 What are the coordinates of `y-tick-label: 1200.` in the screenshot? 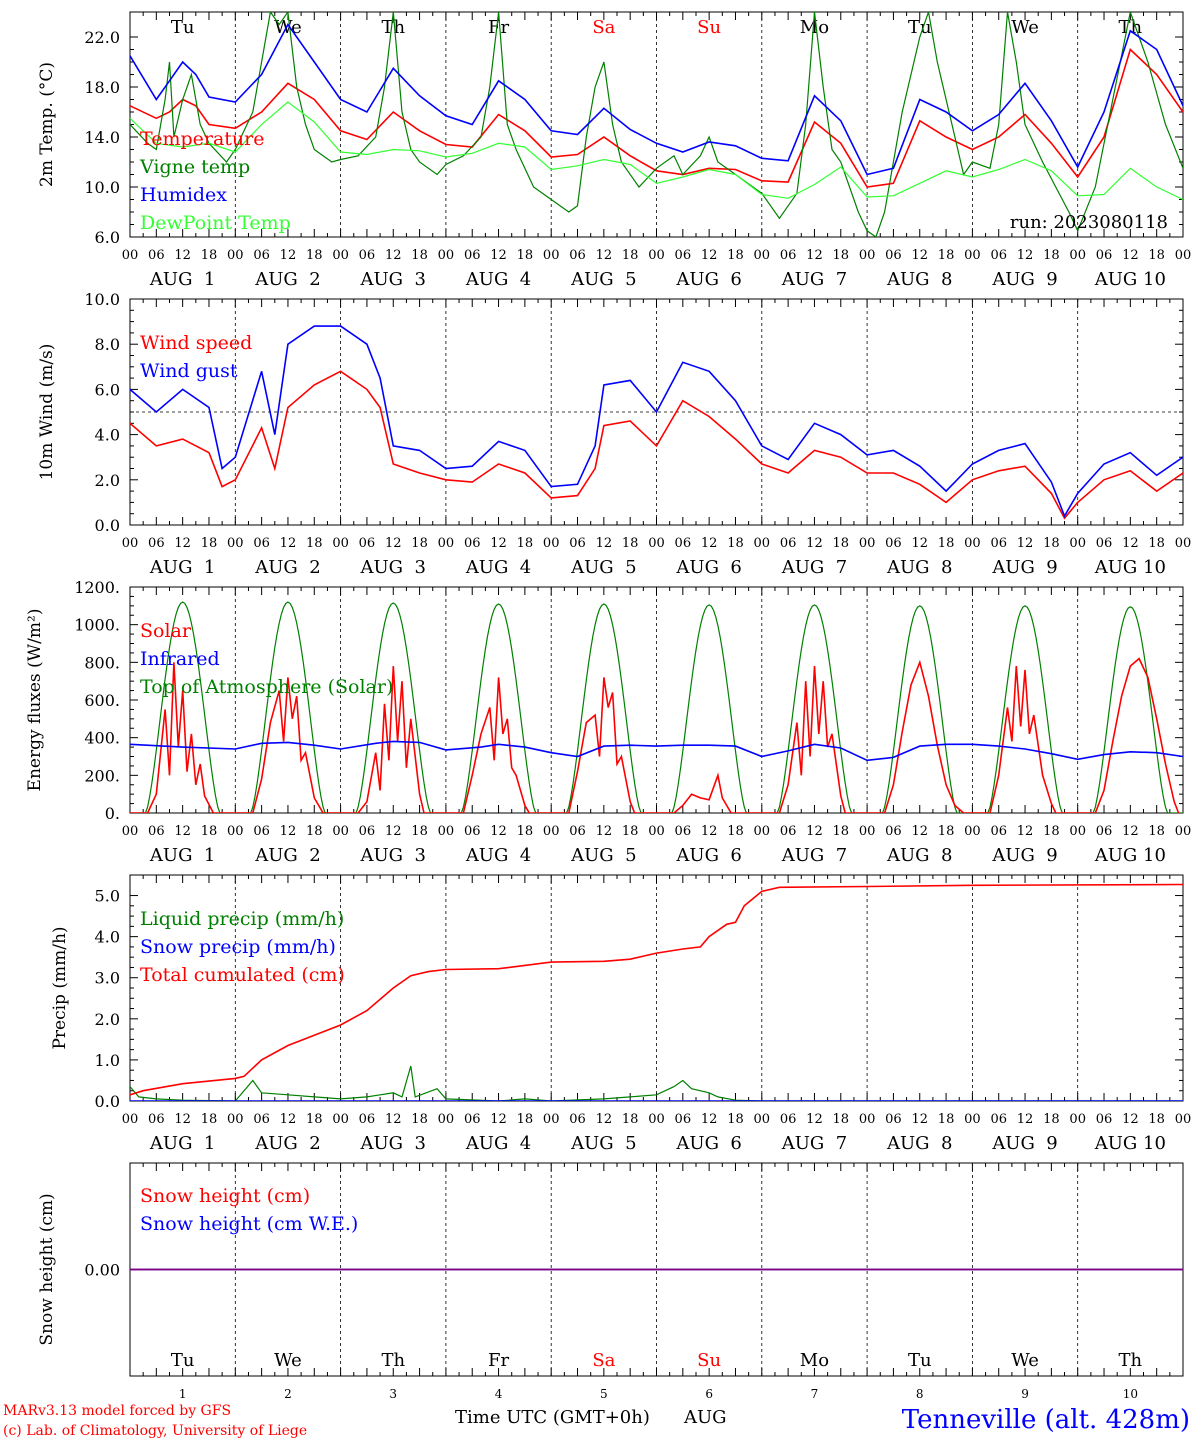 It's located at (97, 587).